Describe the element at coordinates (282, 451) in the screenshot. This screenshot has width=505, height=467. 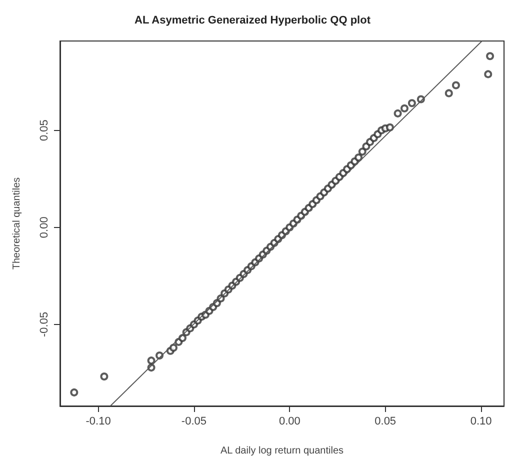
I see `x-axis-title: AL daily log return quantiles` at that location.